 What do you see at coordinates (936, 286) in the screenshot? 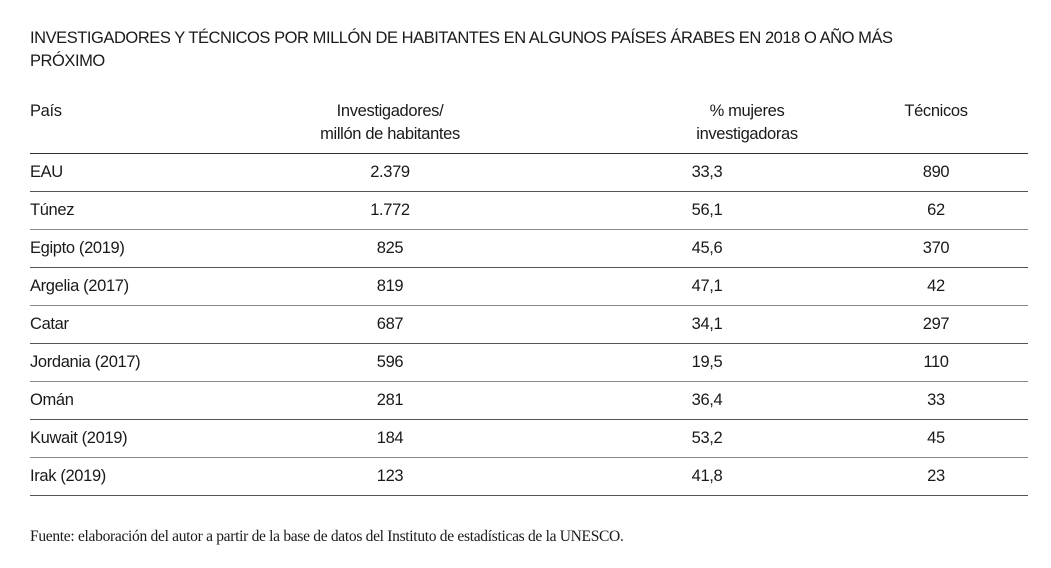
I see `cell-technicians: 42` at bounding box center [936, 286].